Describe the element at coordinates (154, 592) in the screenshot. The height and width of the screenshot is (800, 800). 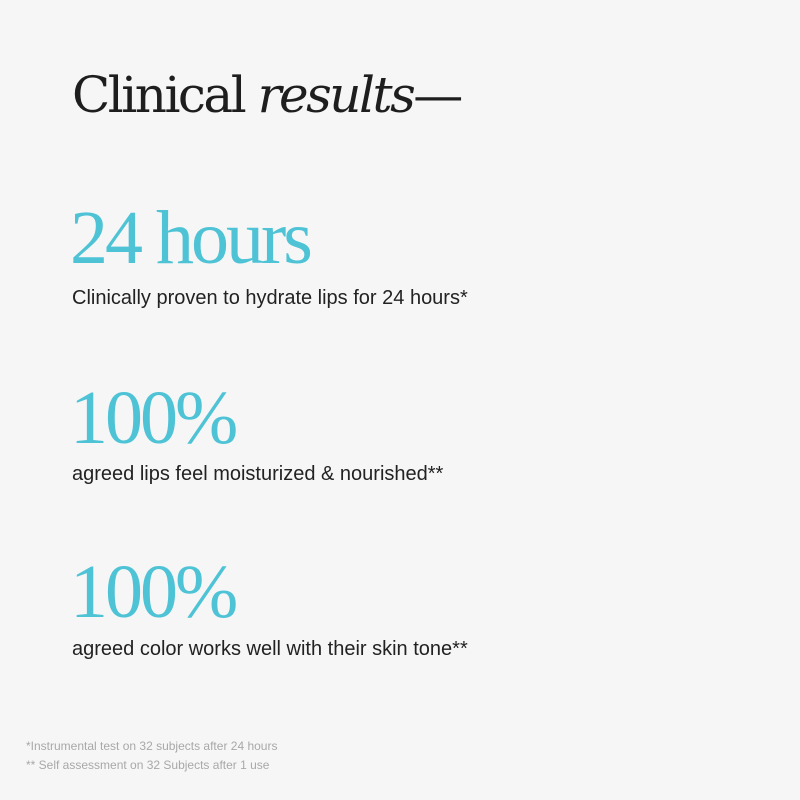
I see `stat-value-skin-tone: 100%` at that location.